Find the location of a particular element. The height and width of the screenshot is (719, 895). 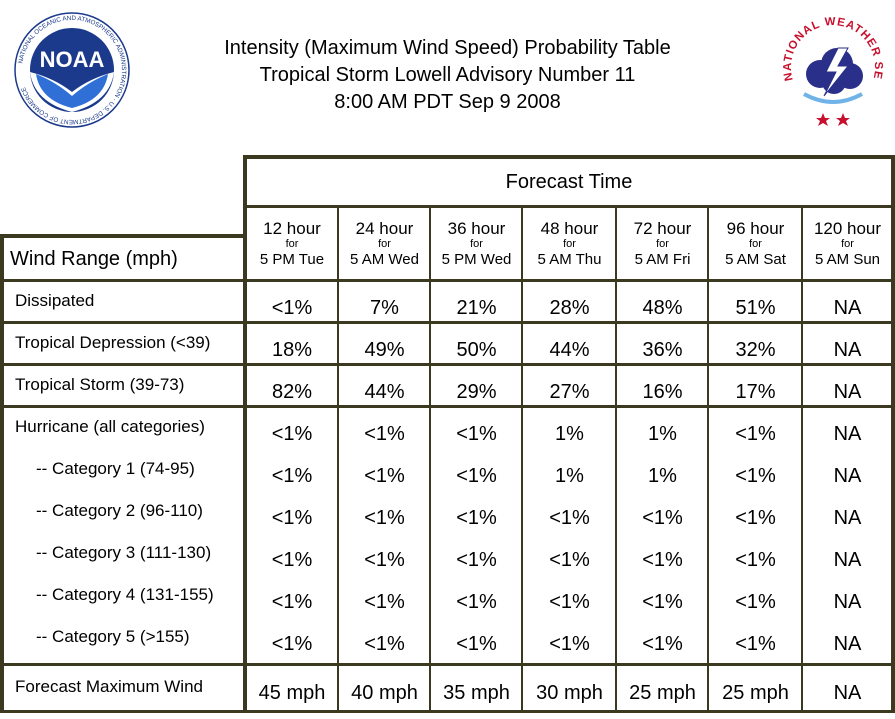

table-cell: 82% is located at coordinates (292, 392).